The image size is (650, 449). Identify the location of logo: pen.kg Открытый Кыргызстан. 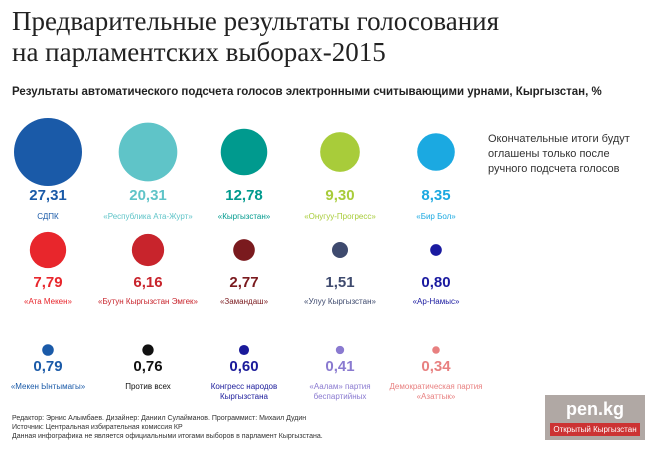
(595, 417).